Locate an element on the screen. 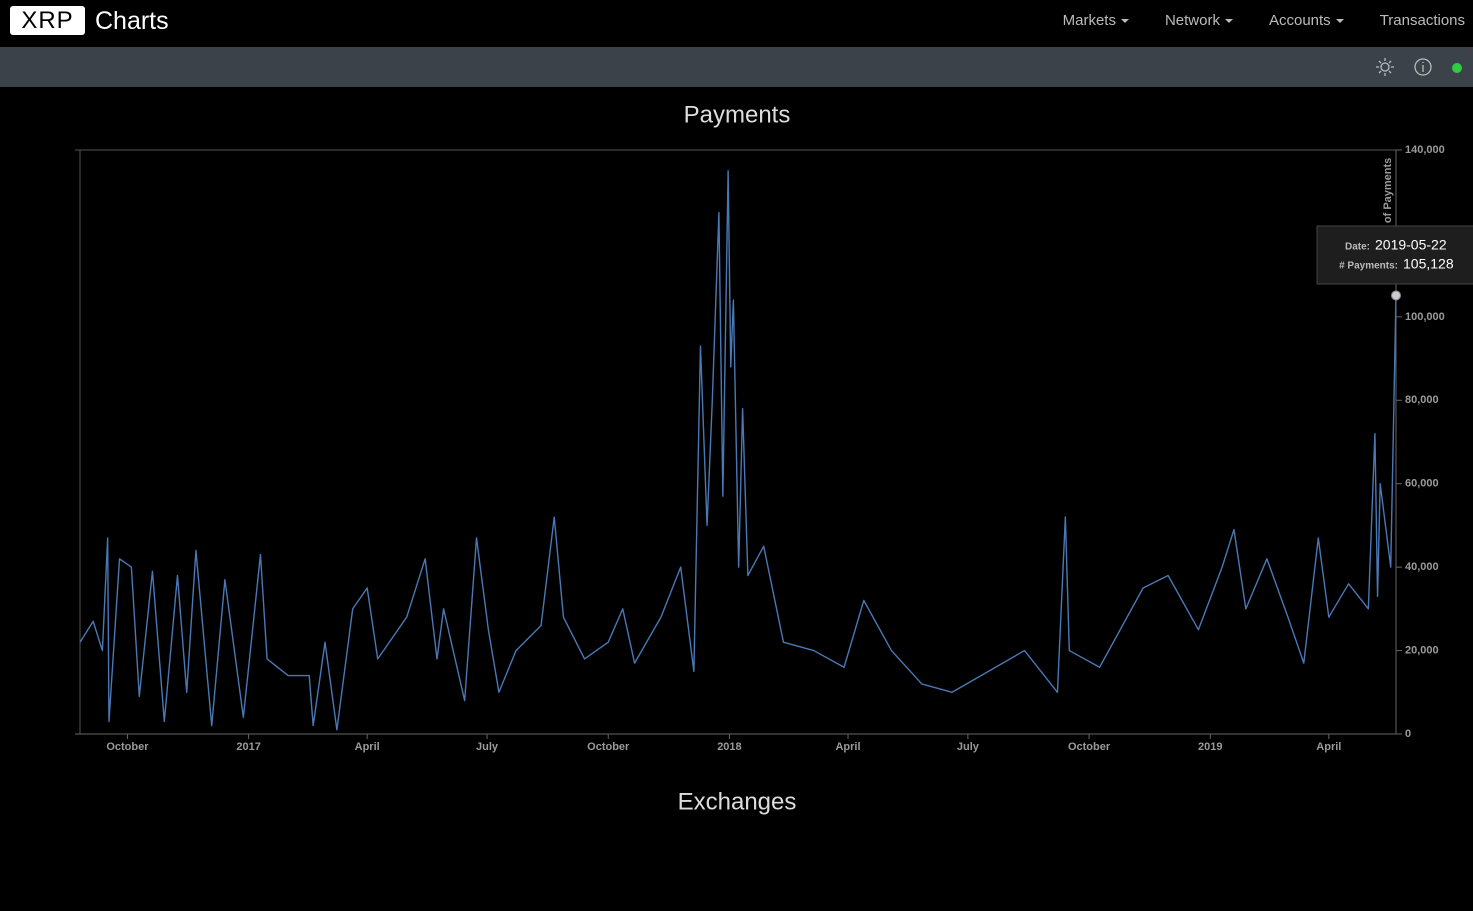 The width and height of the screenshot is (1473, 911). y-tick-label: 100,000 is located at coordinates (1425, 317).